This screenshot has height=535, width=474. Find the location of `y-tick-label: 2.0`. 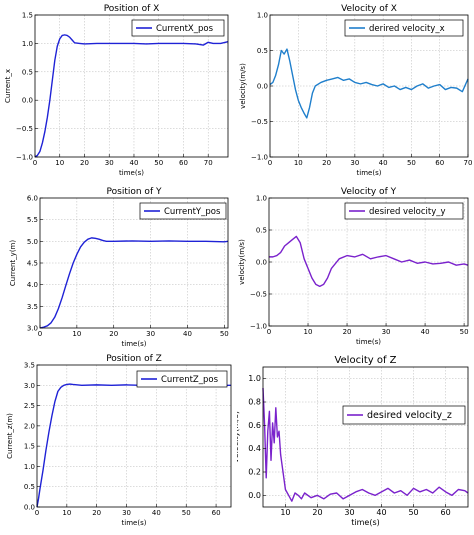

y-tick-label: 2.0 is located at coordinates (29, 426).